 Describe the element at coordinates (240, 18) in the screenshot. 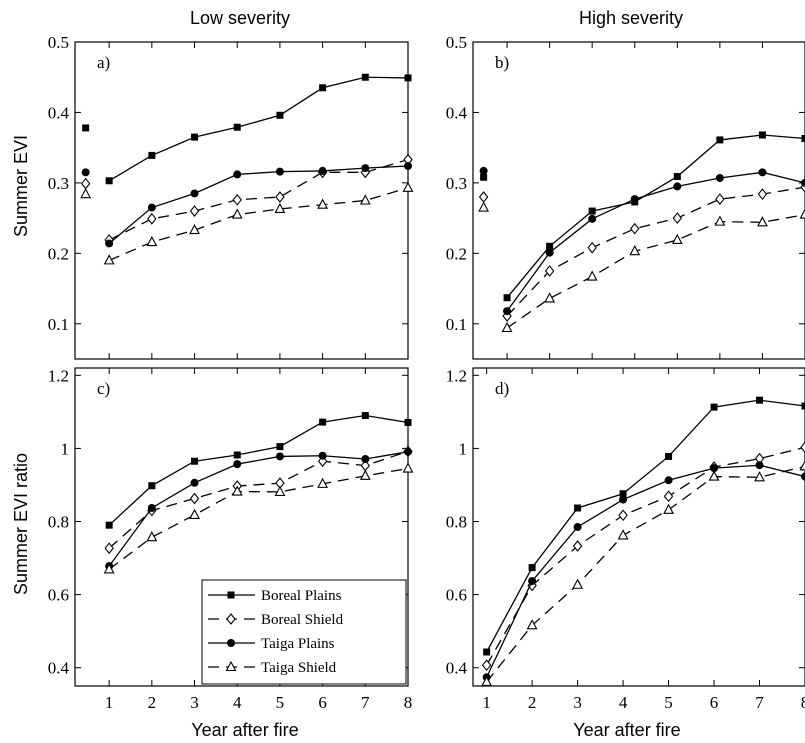

I see `column-title-low-severity: Low severity` at that location.